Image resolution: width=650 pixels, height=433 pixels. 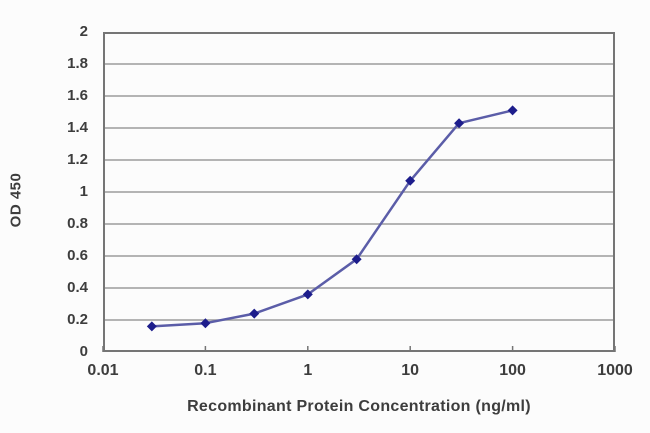 I want to click on y-axis-tick-labels: 0 0.2 0.4 0.6 0.8 1 1.2 1.4 1.6 1.8 2, so click(x=48, y=216).